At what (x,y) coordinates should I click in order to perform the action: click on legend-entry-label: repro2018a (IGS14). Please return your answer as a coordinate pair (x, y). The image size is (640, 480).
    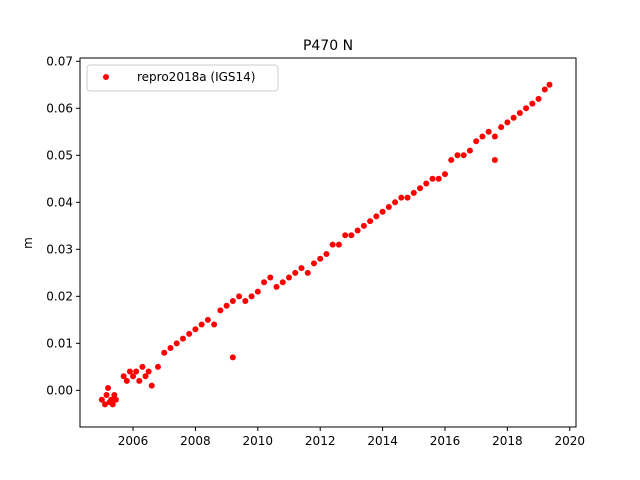
    Looking at the image, I should click on (196, 77).